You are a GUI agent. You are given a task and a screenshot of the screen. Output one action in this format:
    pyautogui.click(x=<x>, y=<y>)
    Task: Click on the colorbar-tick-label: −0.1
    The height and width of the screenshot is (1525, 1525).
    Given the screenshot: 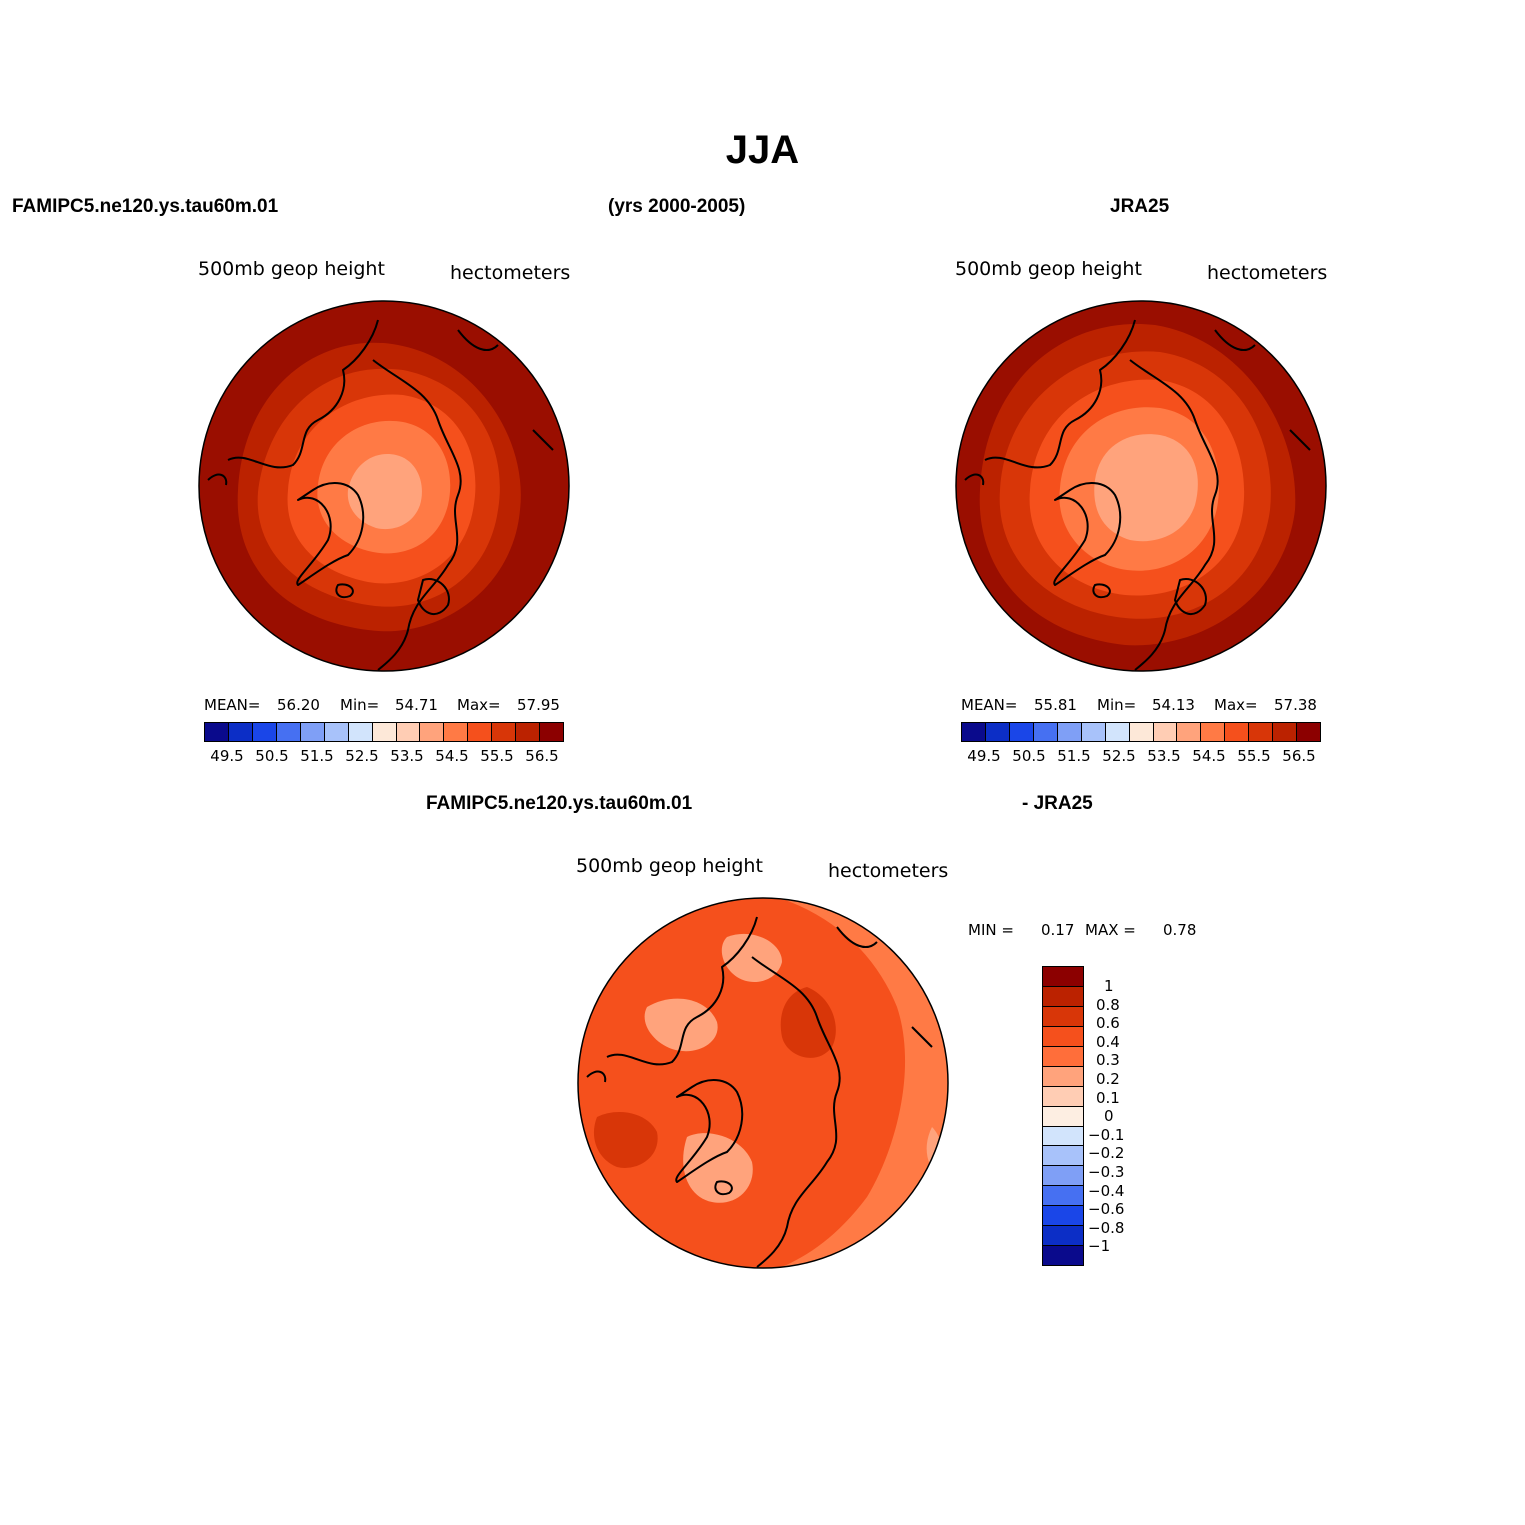 What is the action you would take?
    pyautogui.click(x=1106, y=1134)
    